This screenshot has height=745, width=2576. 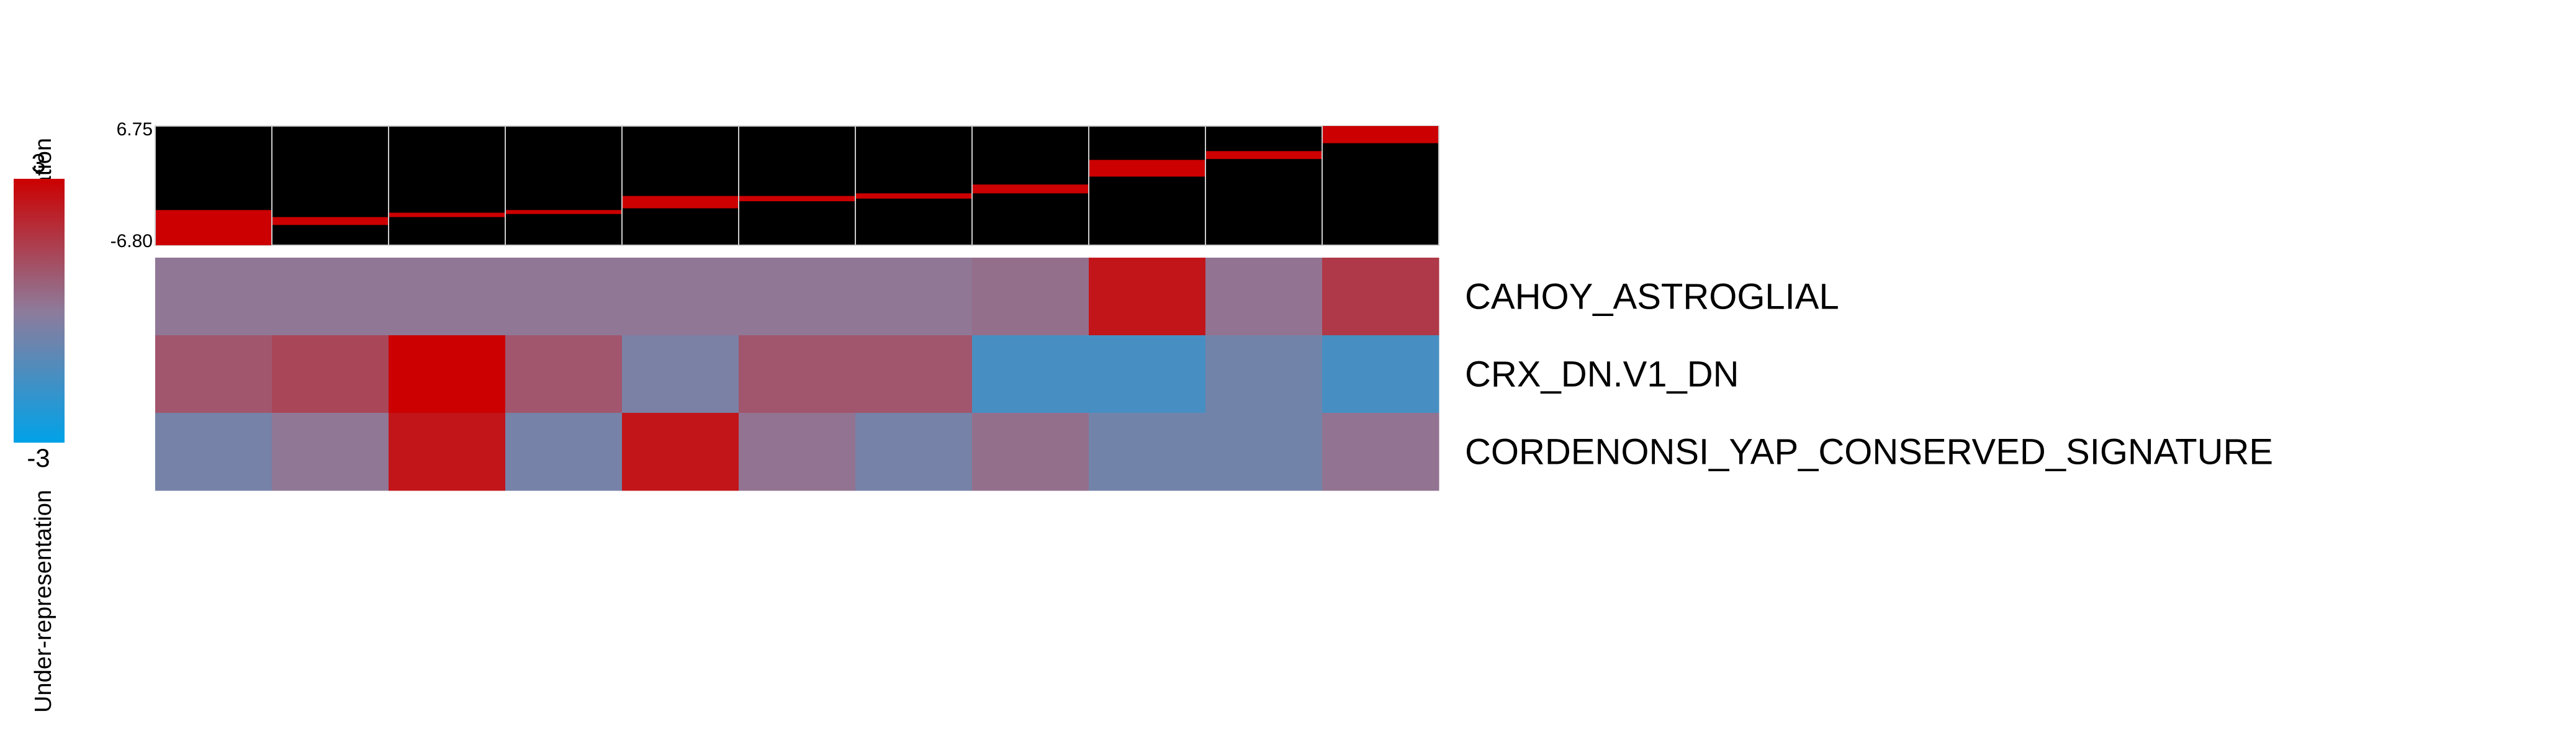 What do you see at coordinates (1652, 297) in the screenshot?
I see `row-label: CAHOY_ASTROGLIAL` at bounding box center [1652, 297].